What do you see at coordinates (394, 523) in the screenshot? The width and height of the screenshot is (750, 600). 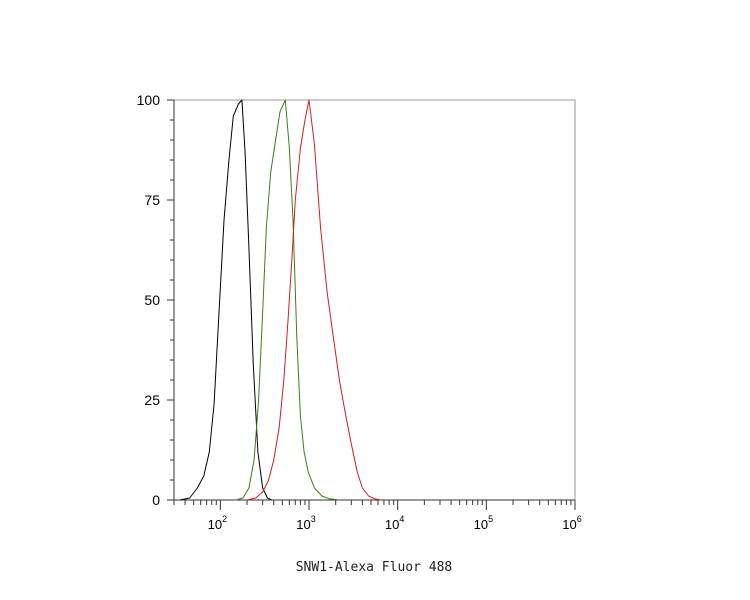 I see `x-tick-label: 10⁴` at bounding box center [394, 523].